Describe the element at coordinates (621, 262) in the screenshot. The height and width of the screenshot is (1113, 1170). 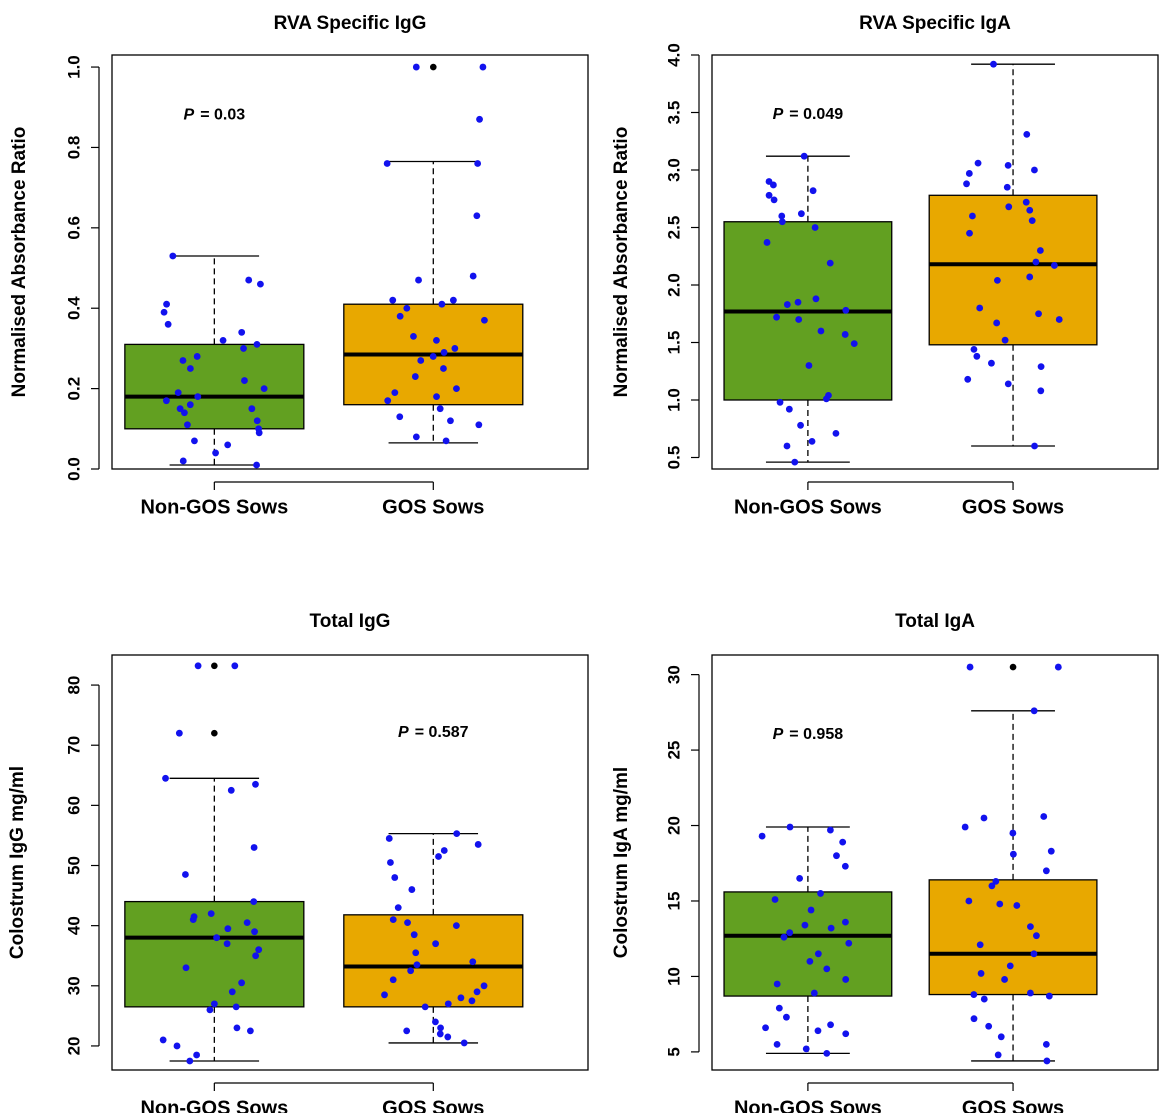
I see `y-axis-label: Normalised Absorbance Ratio` at that location.